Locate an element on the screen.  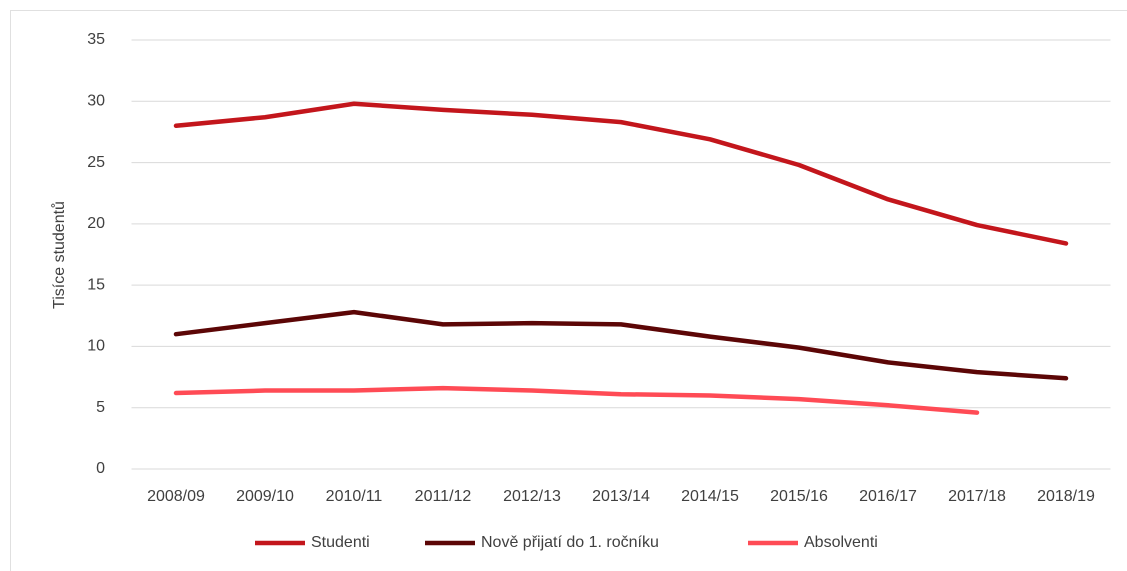
x-tick-label: 2015/16 is located at coordinates (799, 496).